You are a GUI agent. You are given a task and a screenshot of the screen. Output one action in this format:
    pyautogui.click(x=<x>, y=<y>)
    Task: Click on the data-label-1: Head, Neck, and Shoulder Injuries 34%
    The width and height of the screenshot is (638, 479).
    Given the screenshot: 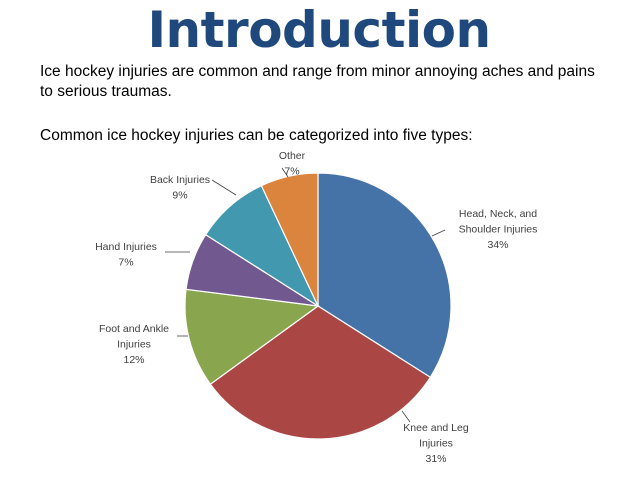 What is the action you would take?
    pyautogui.click(x=498, y=229)
    